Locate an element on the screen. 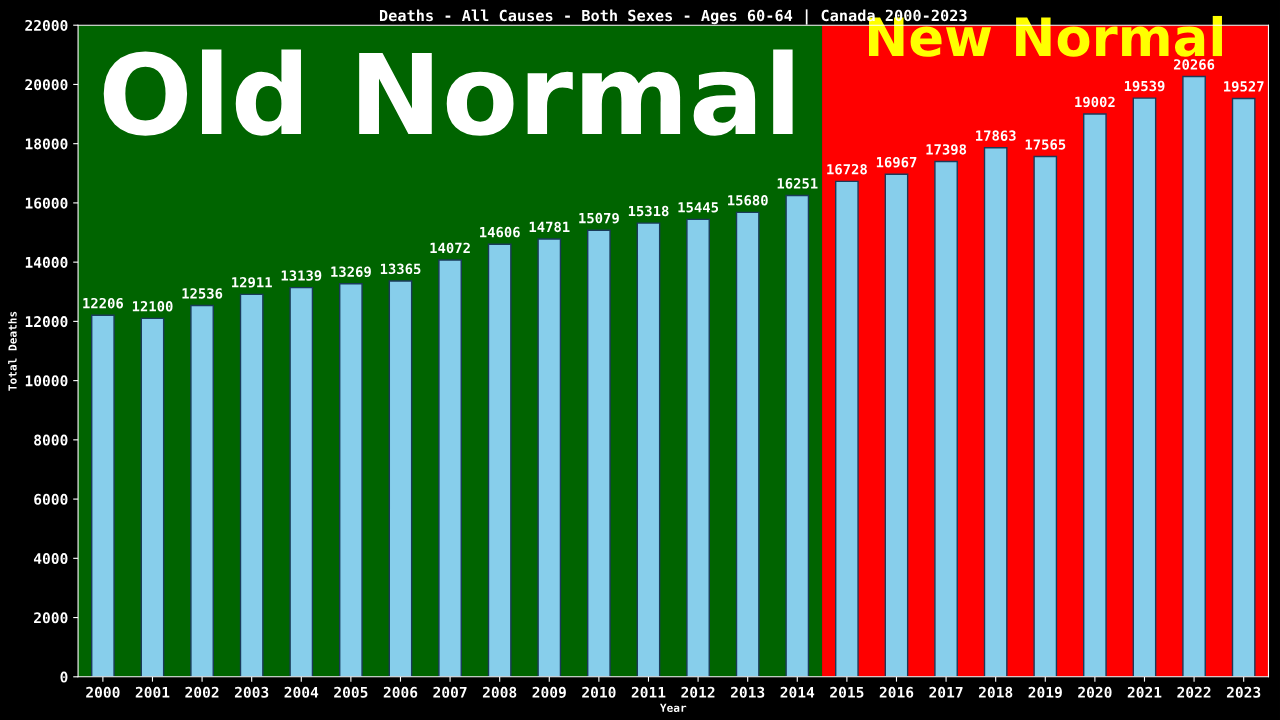  x-tick-label: 2005 is located at coordinates (351, 692).